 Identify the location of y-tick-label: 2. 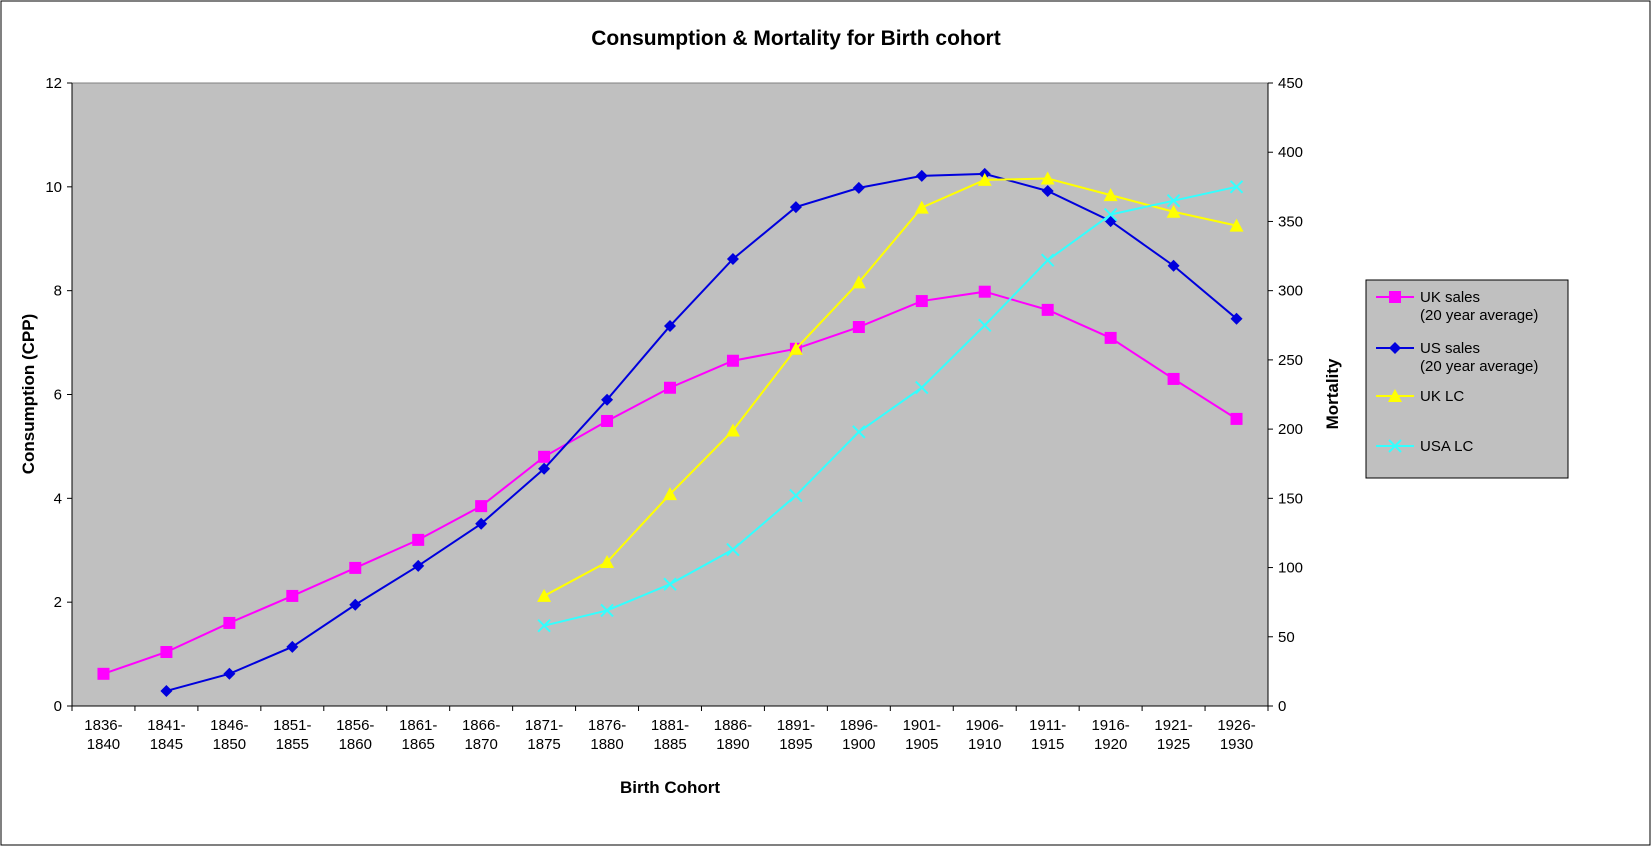
(58, 602).